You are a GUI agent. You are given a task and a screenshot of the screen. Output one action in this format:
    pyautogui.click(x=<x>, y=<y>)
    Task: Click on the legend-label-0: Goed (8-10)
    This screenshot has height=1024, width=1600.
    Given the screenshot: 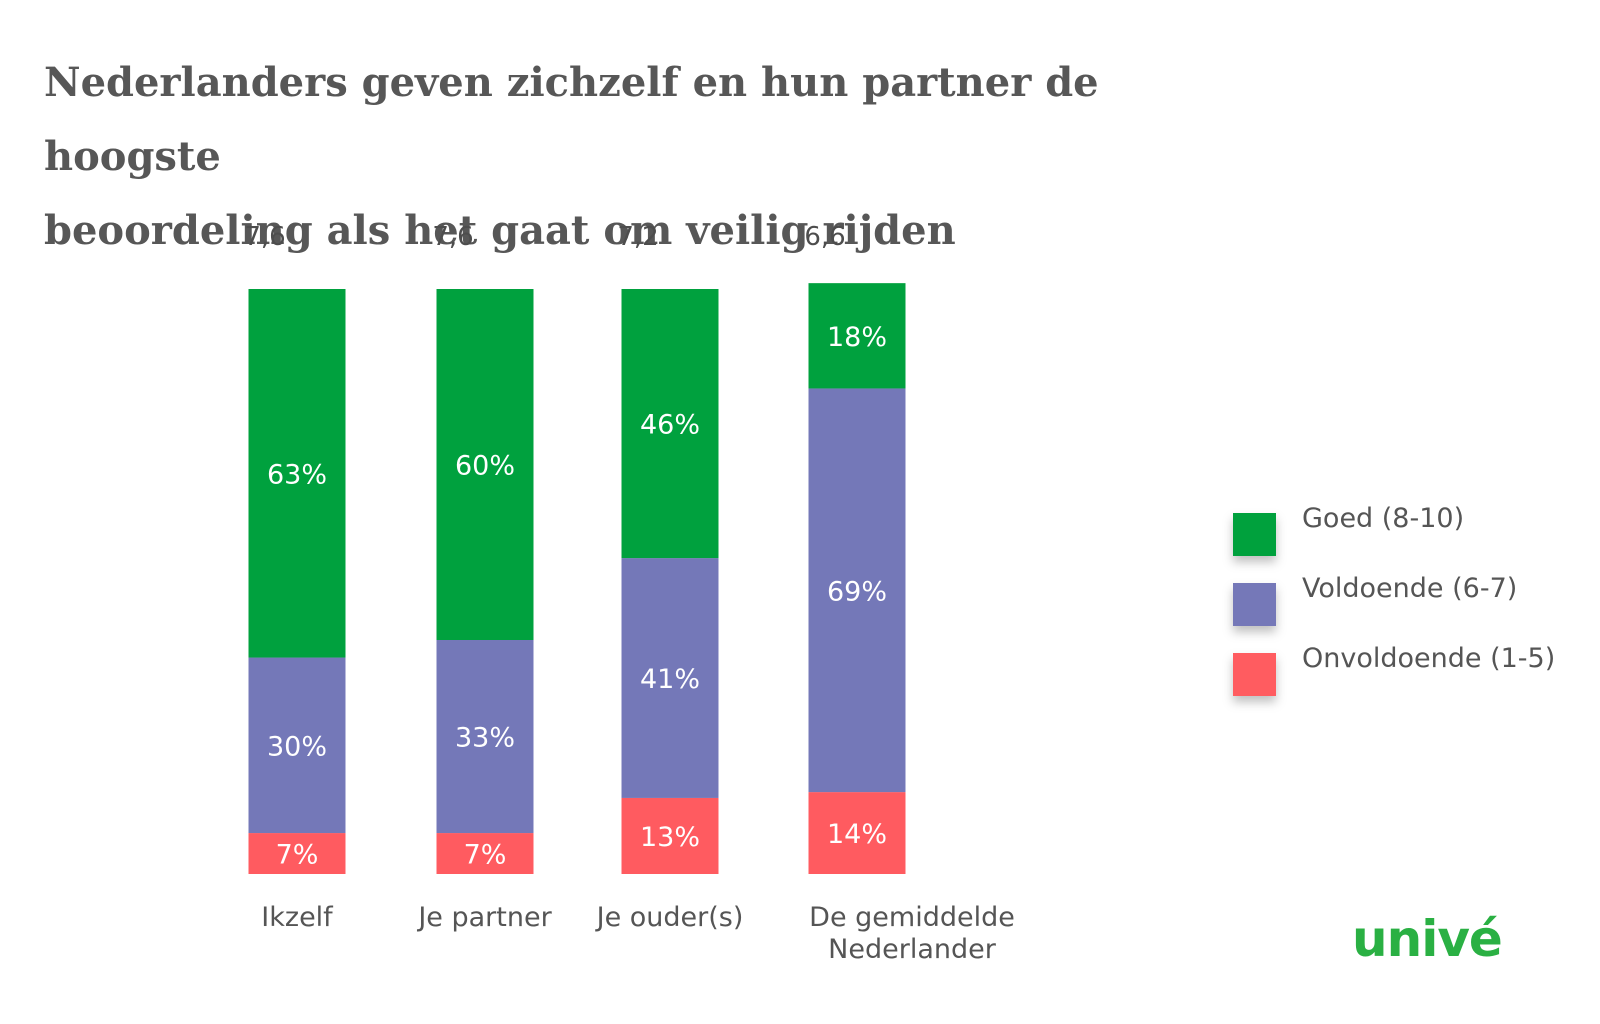 What is the action you would take?
    pyautogui.click(x=1383, y=518)
    